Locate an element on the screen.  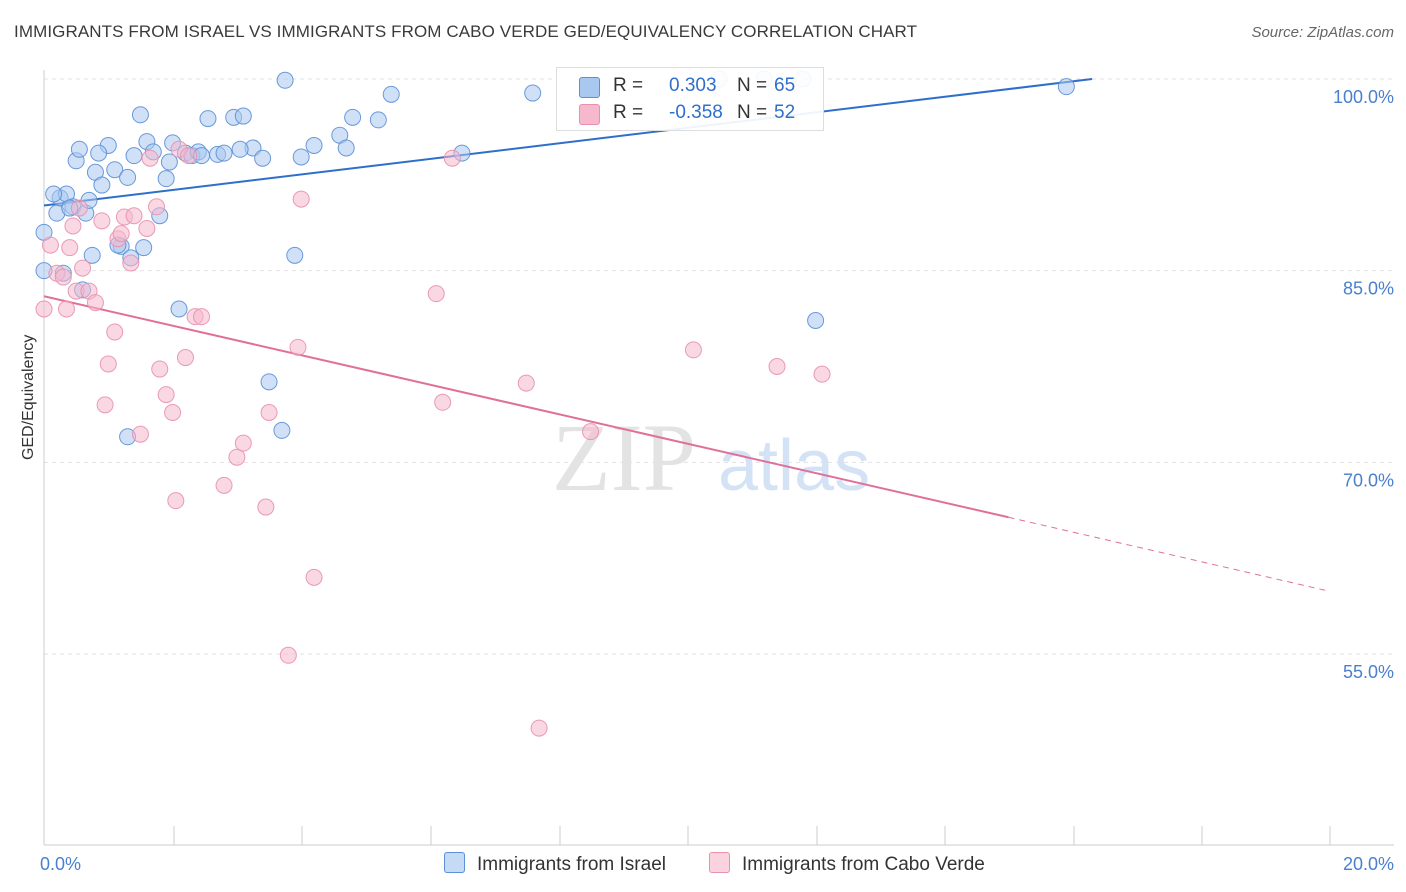
legend-r-value: -0.358 is located at coordinates (696, 112).